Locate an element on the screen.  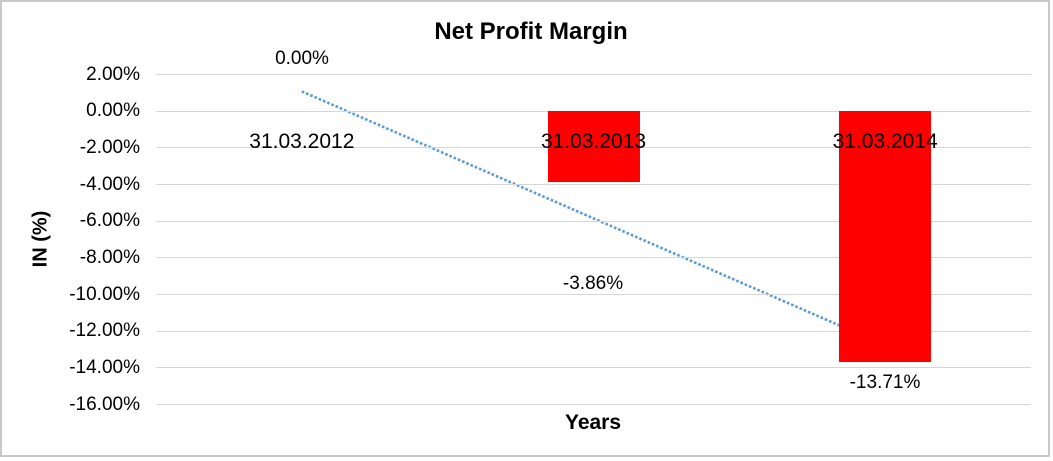
category-label: 31.03.2013 is located at coordinates (593, 141).